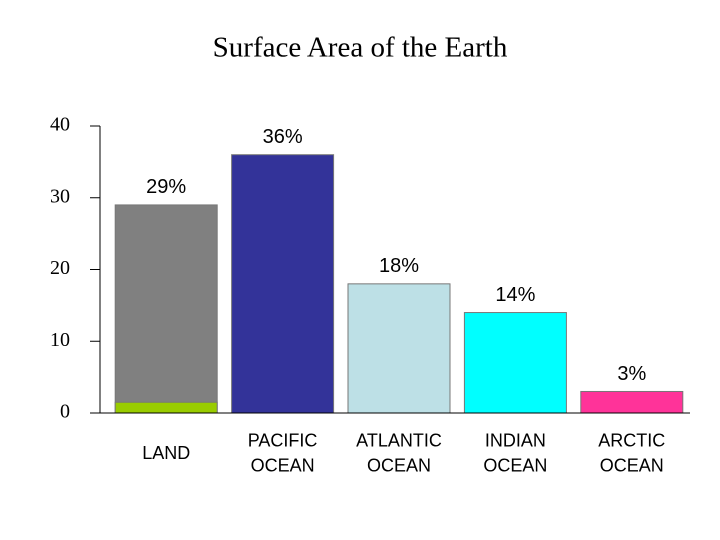 Image resolution: width=720 pixels, height=540 pixels. Describe the element at coordinates (65, 412) in the screenshot. I see `y-tick-label: 0` at that location.